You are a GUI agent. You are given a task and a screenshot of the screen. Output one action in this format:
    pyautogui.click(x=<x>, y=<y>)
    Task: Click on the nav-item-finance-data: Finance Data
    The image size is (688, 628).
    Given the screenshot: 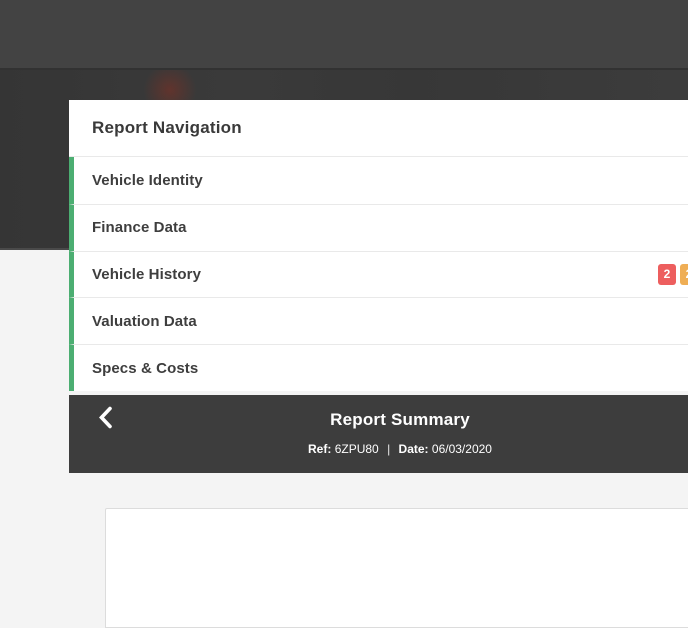 What is the action you would take?
    pyautogui.click(x=378, y=227)
    